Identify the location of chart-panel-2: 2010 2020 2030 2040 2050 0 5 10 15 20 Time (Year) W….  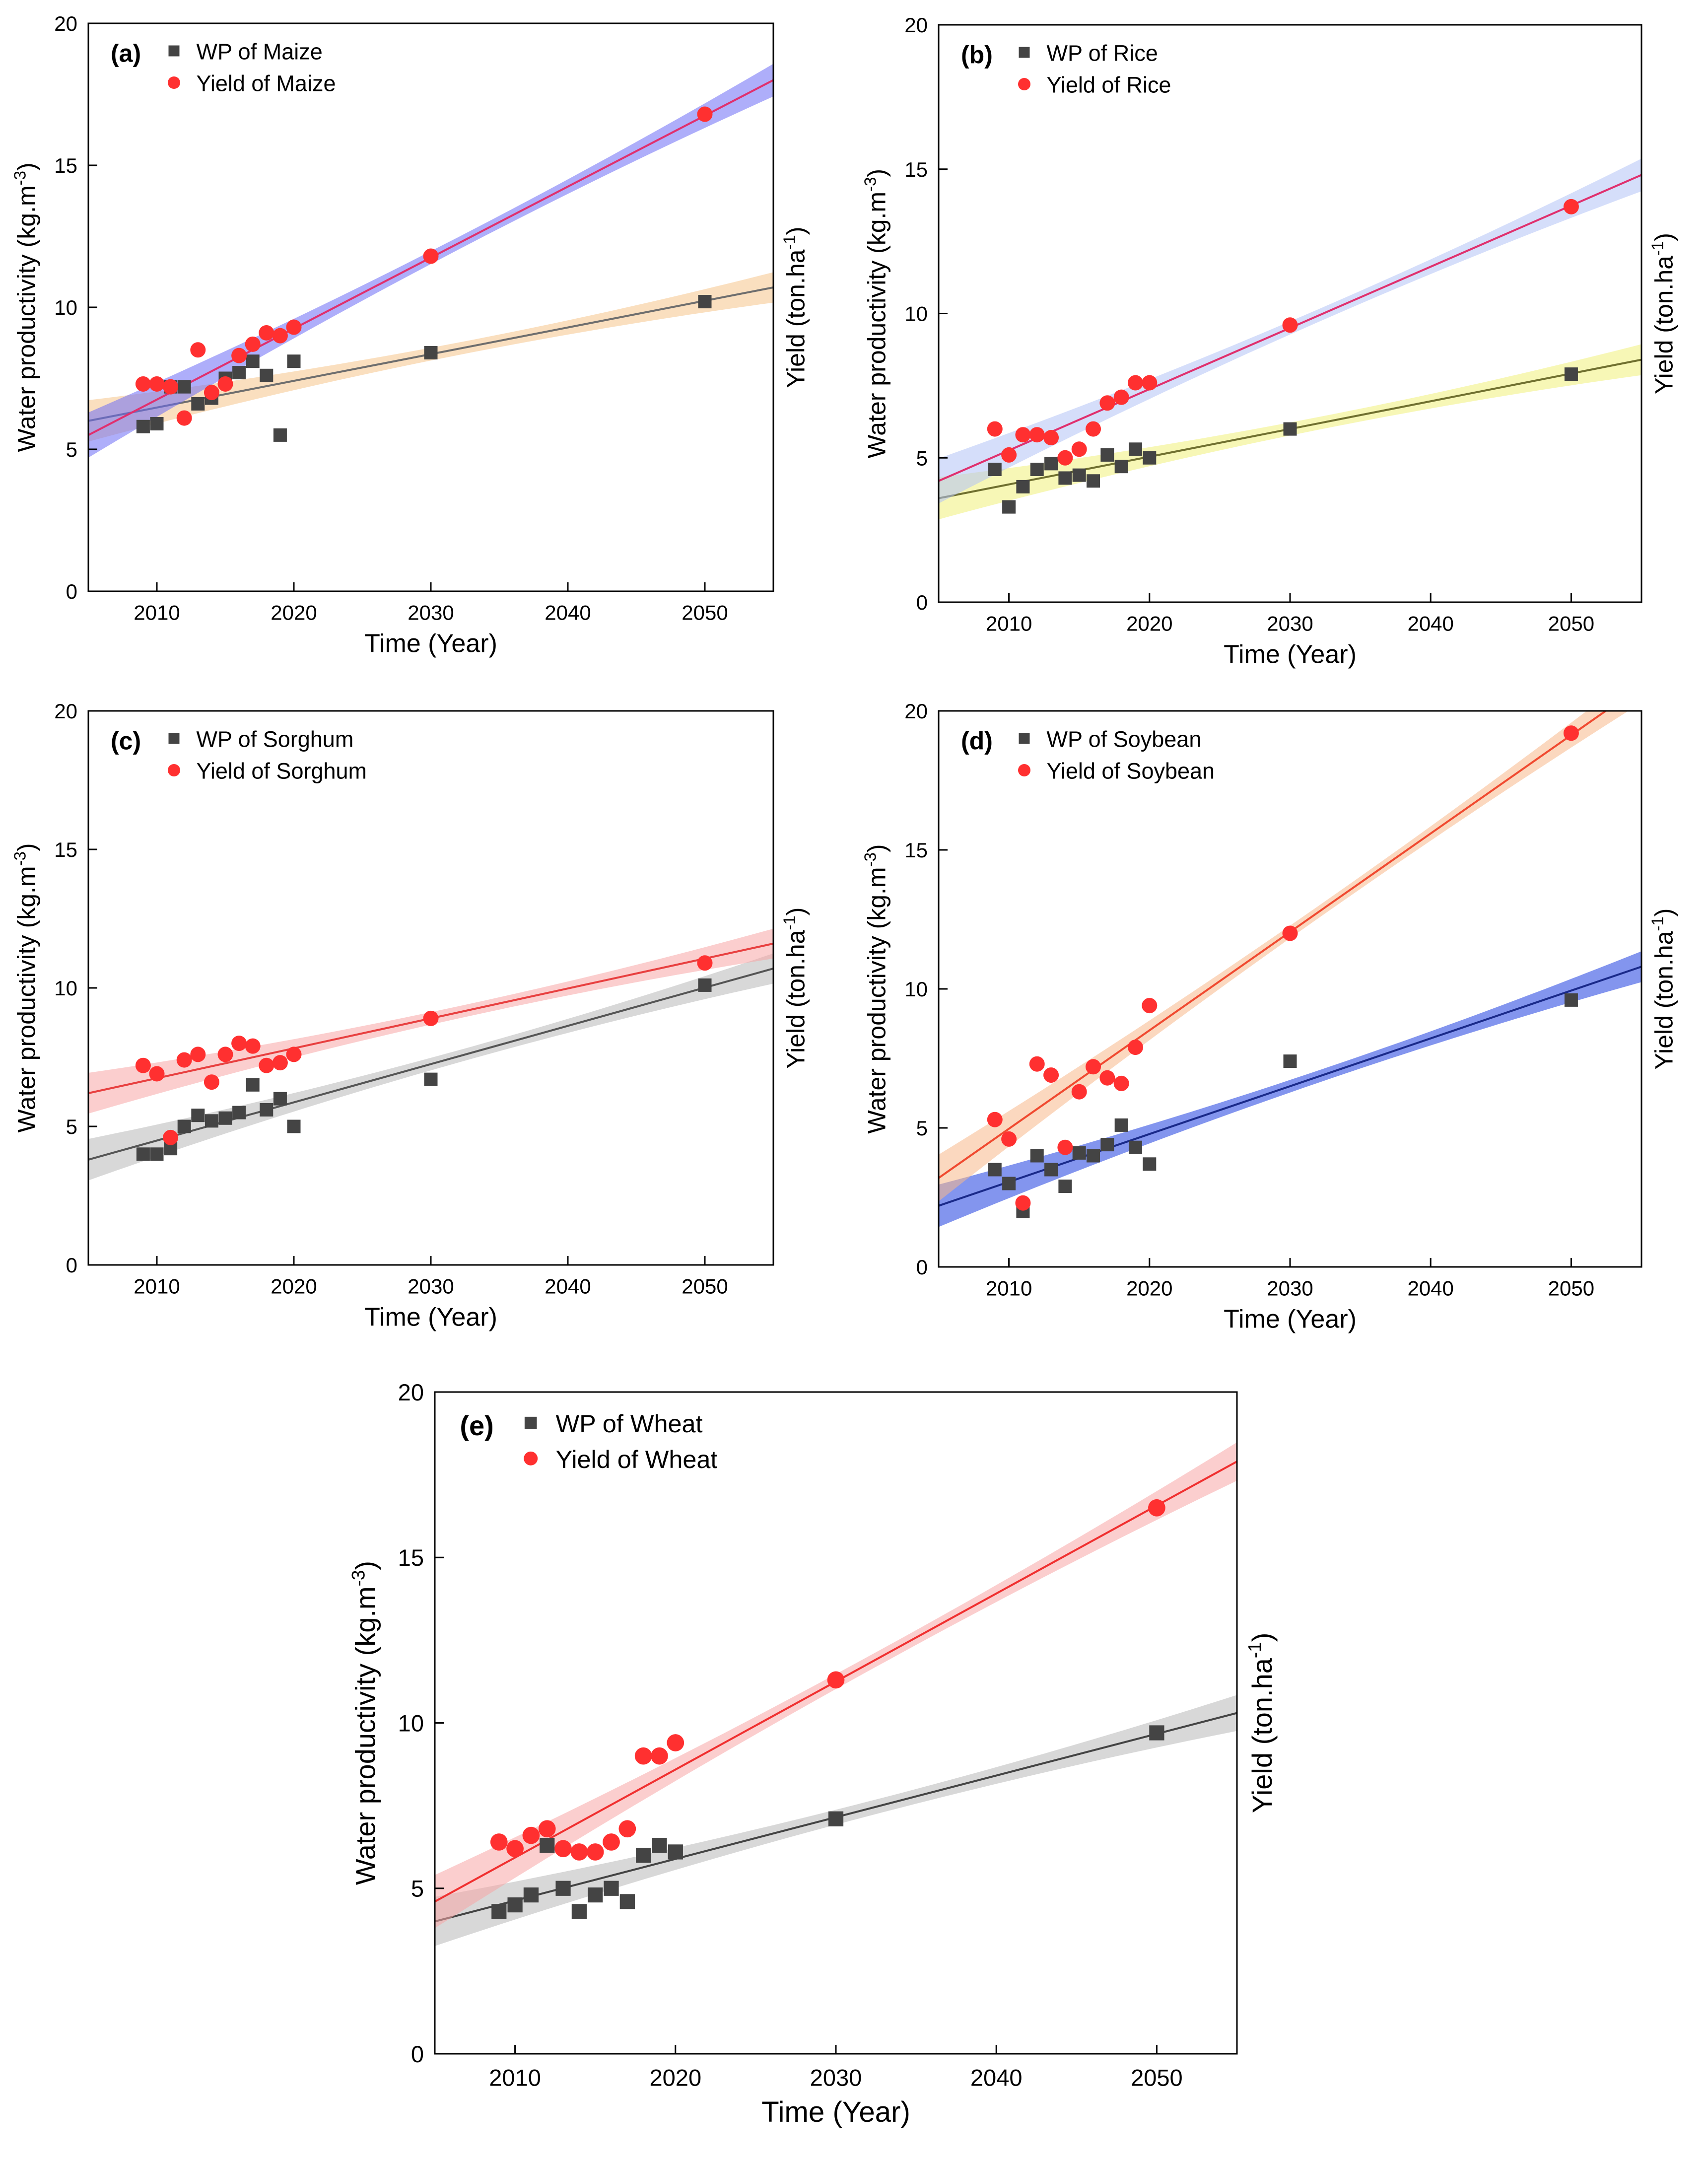
(1269, 341).